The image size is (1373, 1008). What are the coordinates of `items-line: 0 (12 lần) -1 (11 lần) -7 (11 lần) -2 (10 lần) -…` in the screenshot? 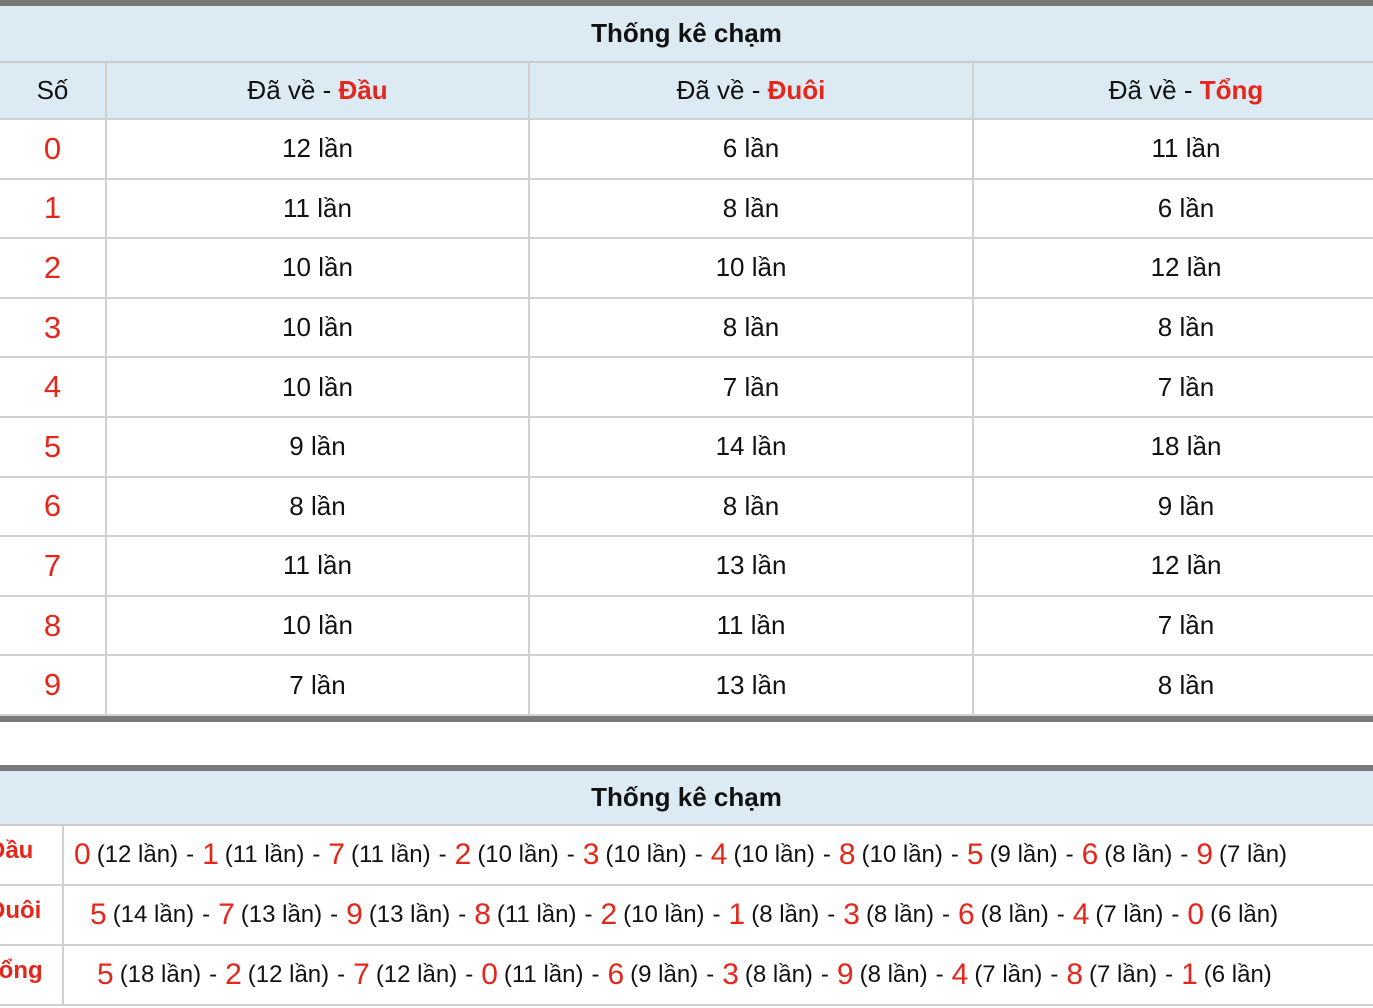 It's located at (718, 856).